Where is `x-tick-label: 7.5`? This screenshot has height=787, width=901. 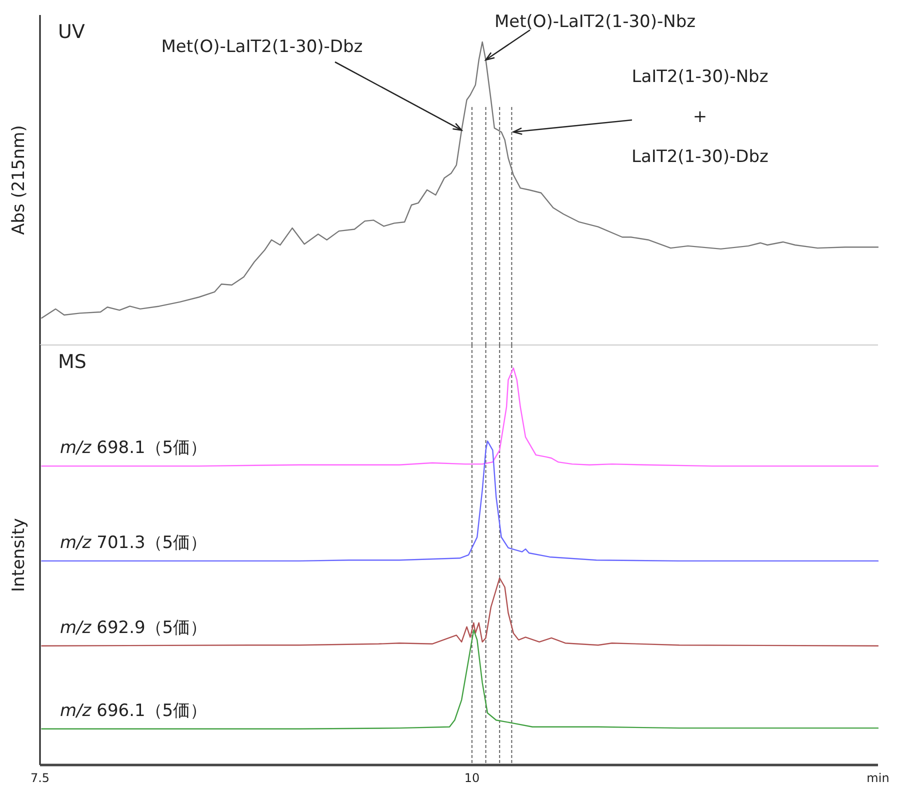 x-tick-label: 7.5 is located at coordinates (40, 778).